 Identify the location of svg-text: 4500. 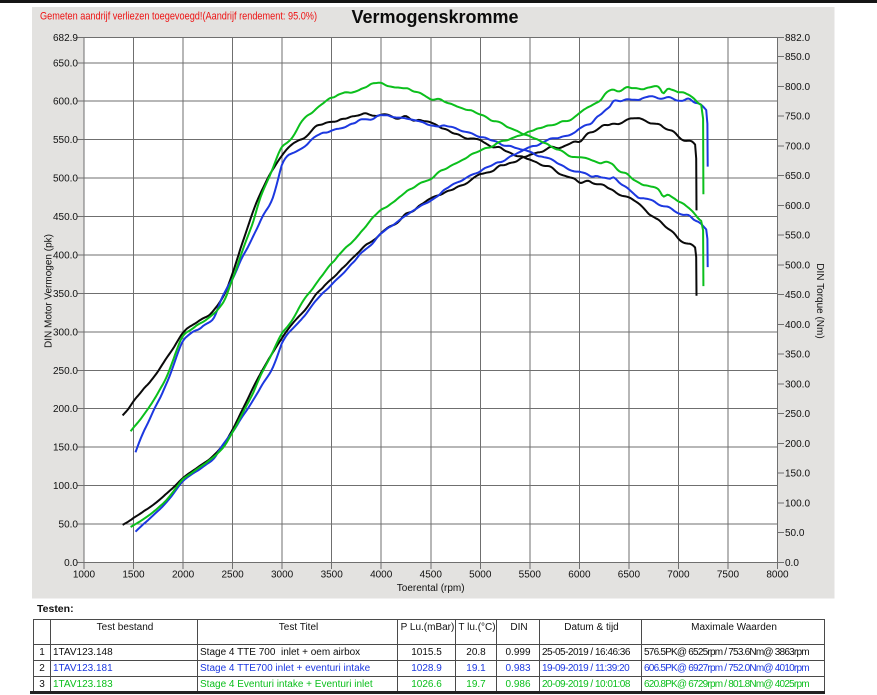
(431, 575).